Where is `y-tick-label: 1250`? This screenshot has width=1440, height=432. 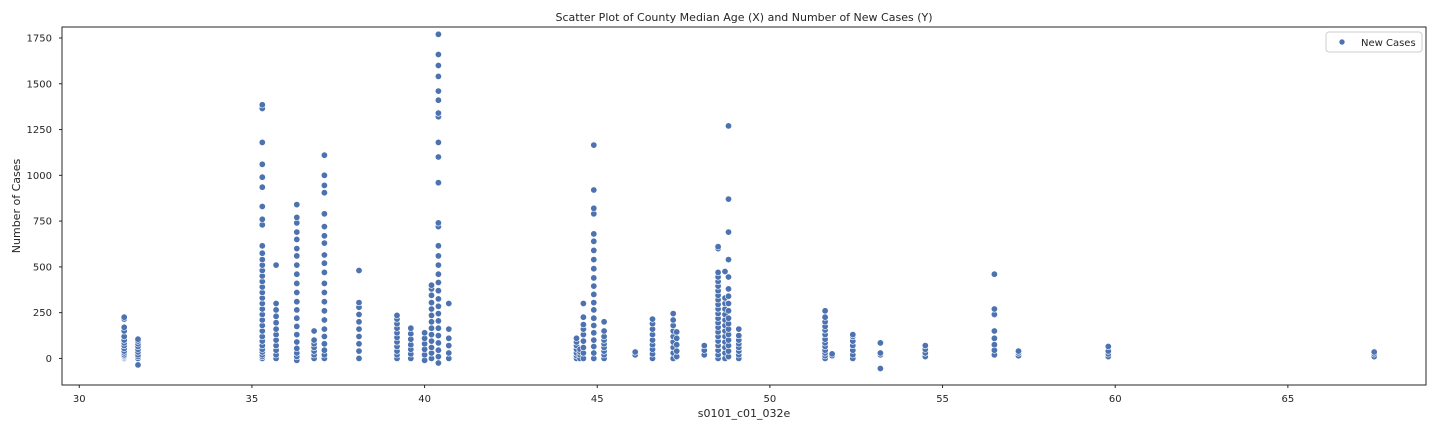
y-tick-label: 1250 is located at coordinates (39, 130).